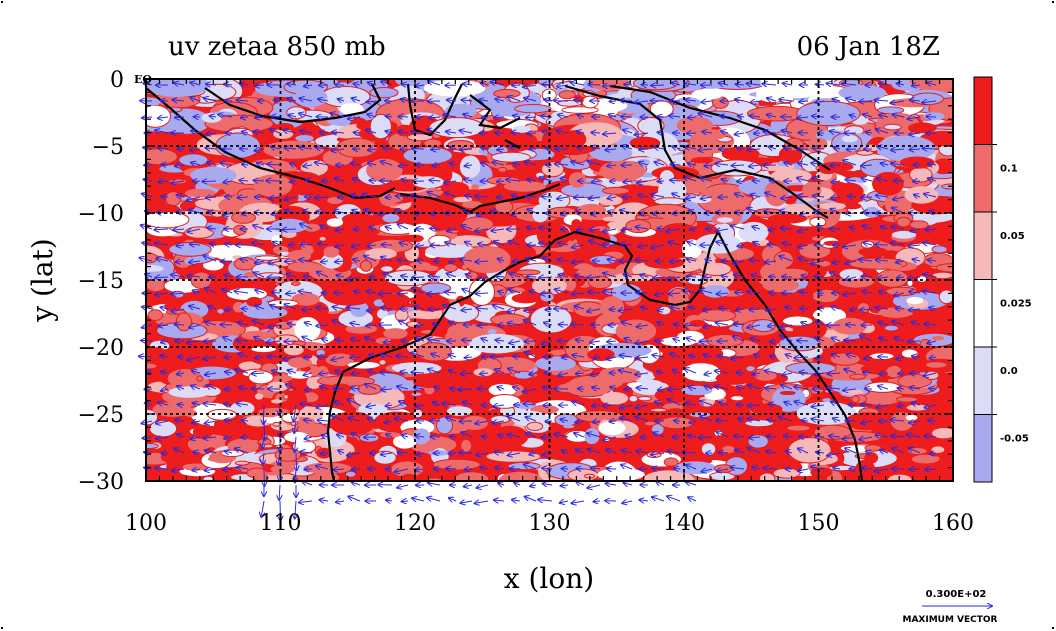 The image size is (1056, 631). I want to click on x-tick-labels: 100 110 120 130 140 150 160, so click(549, 523).